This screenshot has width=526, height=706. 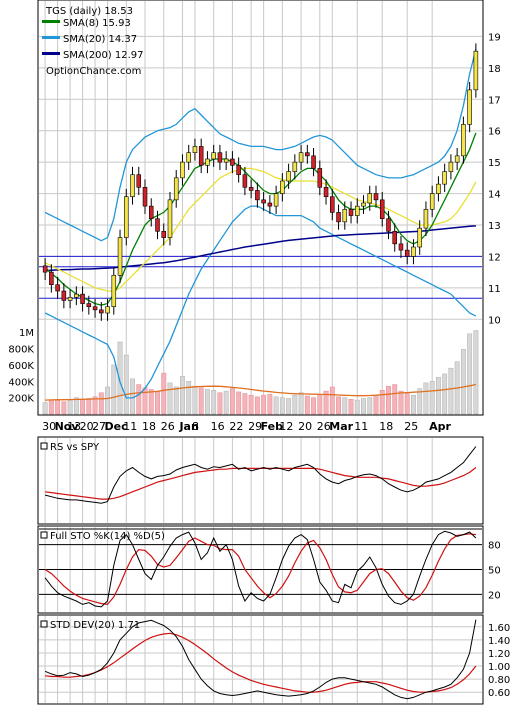 I want to click on std-dev-lines, so click(x=260, y=659).